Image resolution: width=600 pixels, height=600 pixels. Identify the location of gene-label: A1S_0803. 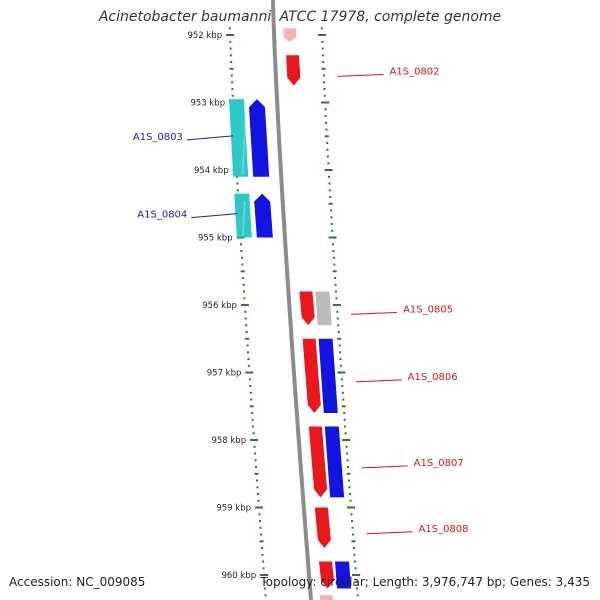
(158, 137).